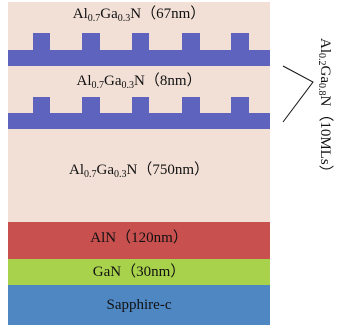  I want to click on thick-algan-label: Al0.7Ga0.3N（750nm）, so click(138, 171).